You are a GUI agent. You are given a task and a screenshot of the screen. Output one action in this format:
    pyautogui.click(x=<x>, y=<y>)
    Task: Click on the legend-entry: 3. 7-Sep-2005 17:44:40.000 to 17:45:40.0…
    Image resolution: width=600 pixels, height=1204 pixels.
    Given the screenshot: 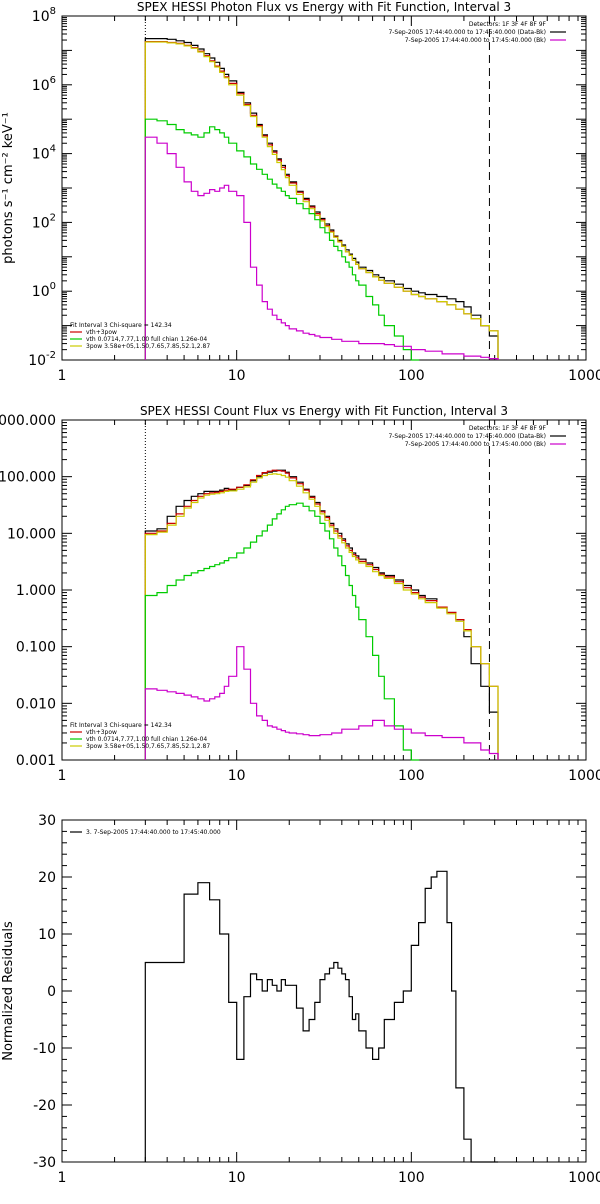 What is the action you would take?
    pyautogui.click(x=153, y=832)
    